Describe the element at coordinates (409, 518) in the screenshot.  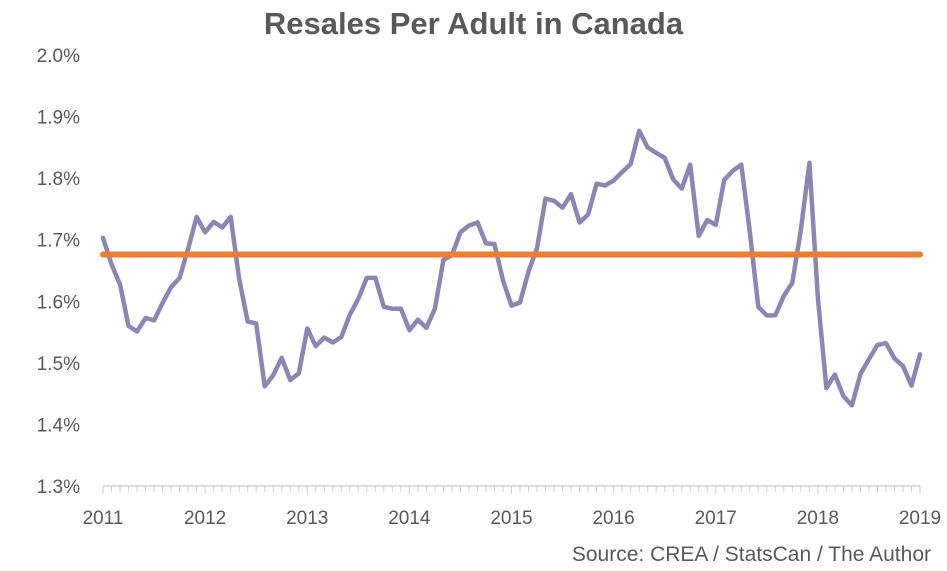
I see `x-tick-label: 2014` at that location.